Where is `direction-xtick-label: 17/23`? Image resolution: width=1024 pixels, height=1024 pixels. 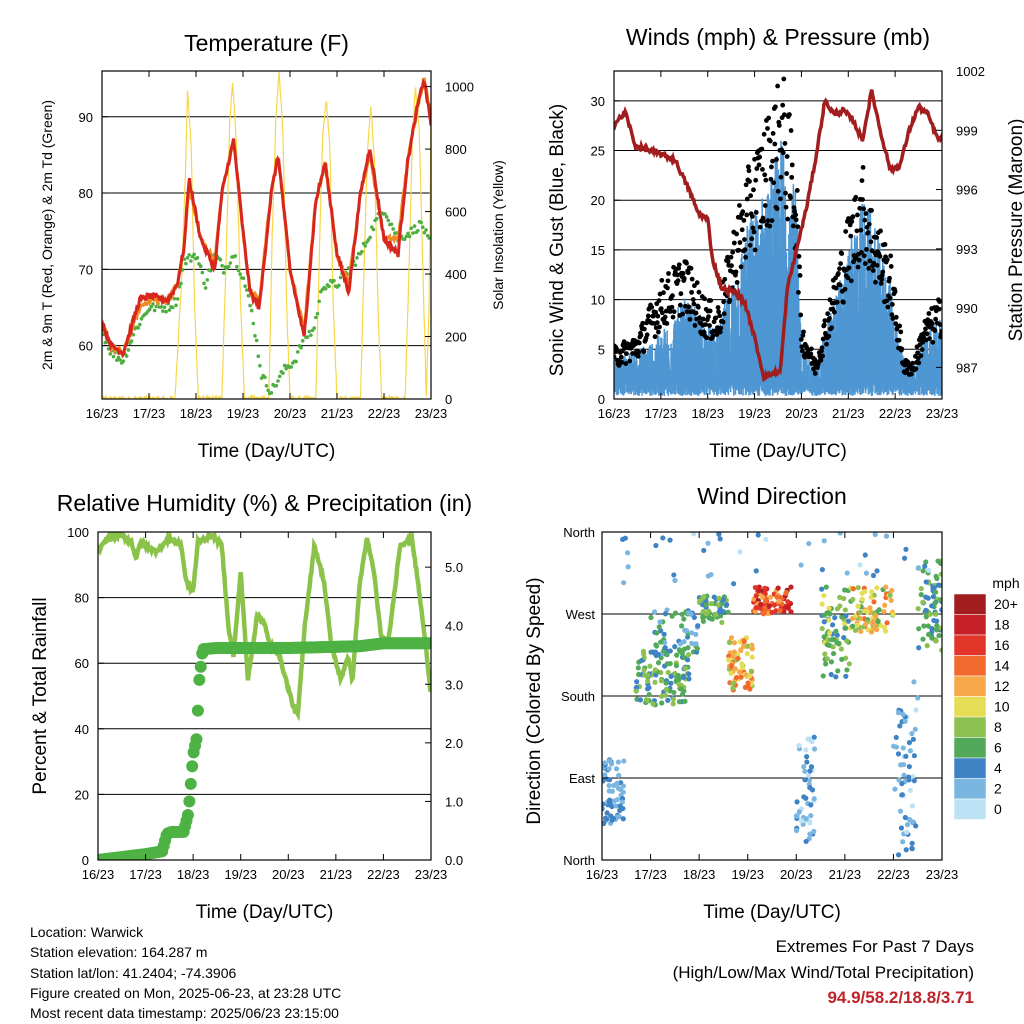
direction-xtick-label: 17/23 is located at coordinates (650, 874).